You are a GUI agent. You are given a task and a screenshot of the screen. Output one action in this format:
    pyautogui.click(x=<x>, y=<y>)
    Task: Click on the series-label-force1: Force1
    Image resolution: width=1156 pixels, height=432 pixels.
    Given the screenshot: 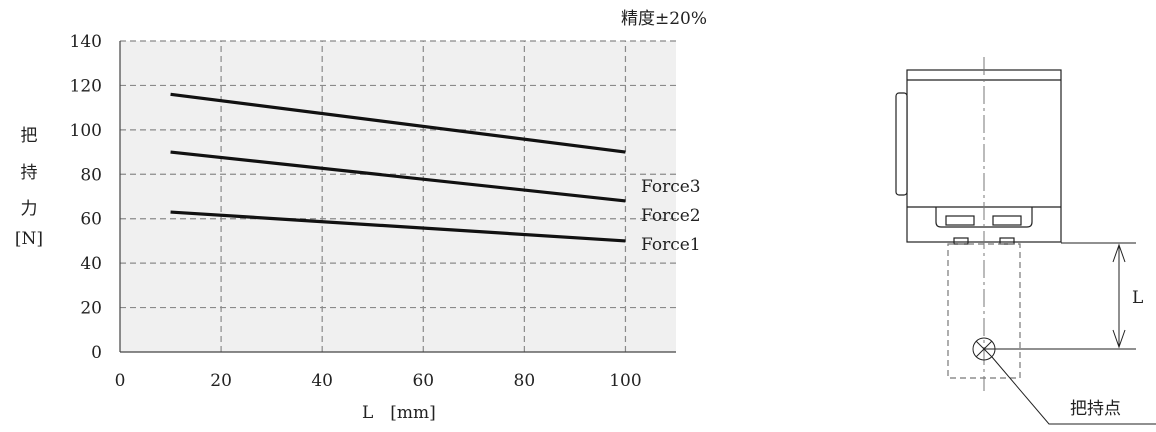 What is the action you would take?
    pyautogui.click(x=671, y=245)
    